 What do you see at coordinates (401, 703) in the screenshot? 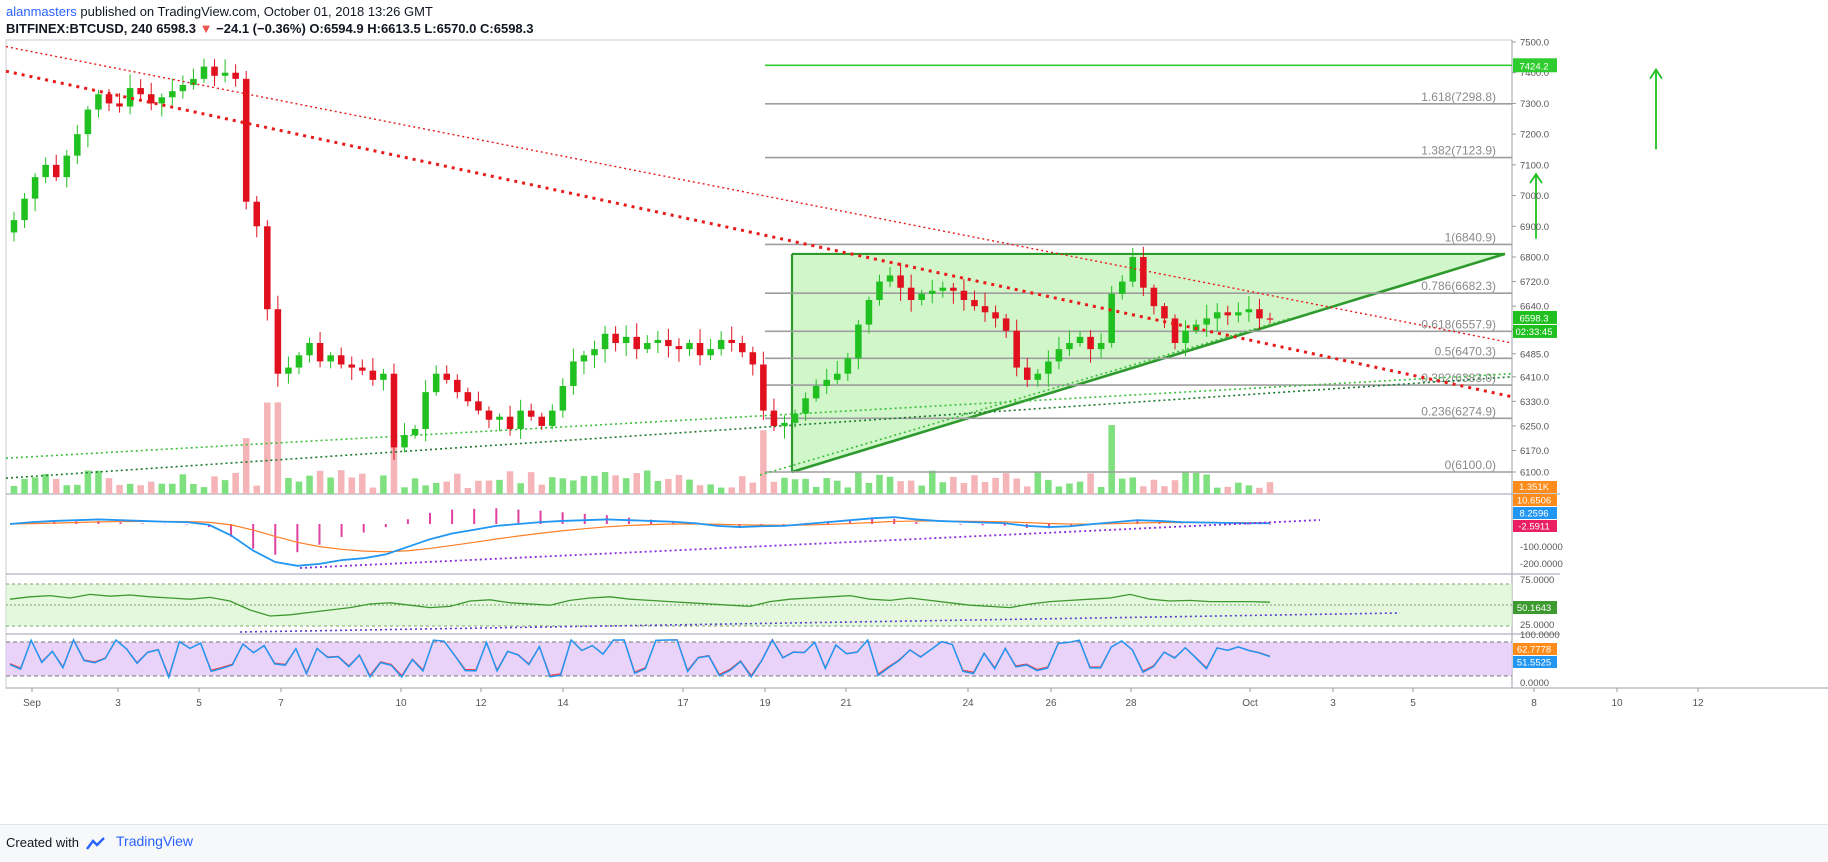
I see `time-tick-label: 10` at bounding box center [401, 703].